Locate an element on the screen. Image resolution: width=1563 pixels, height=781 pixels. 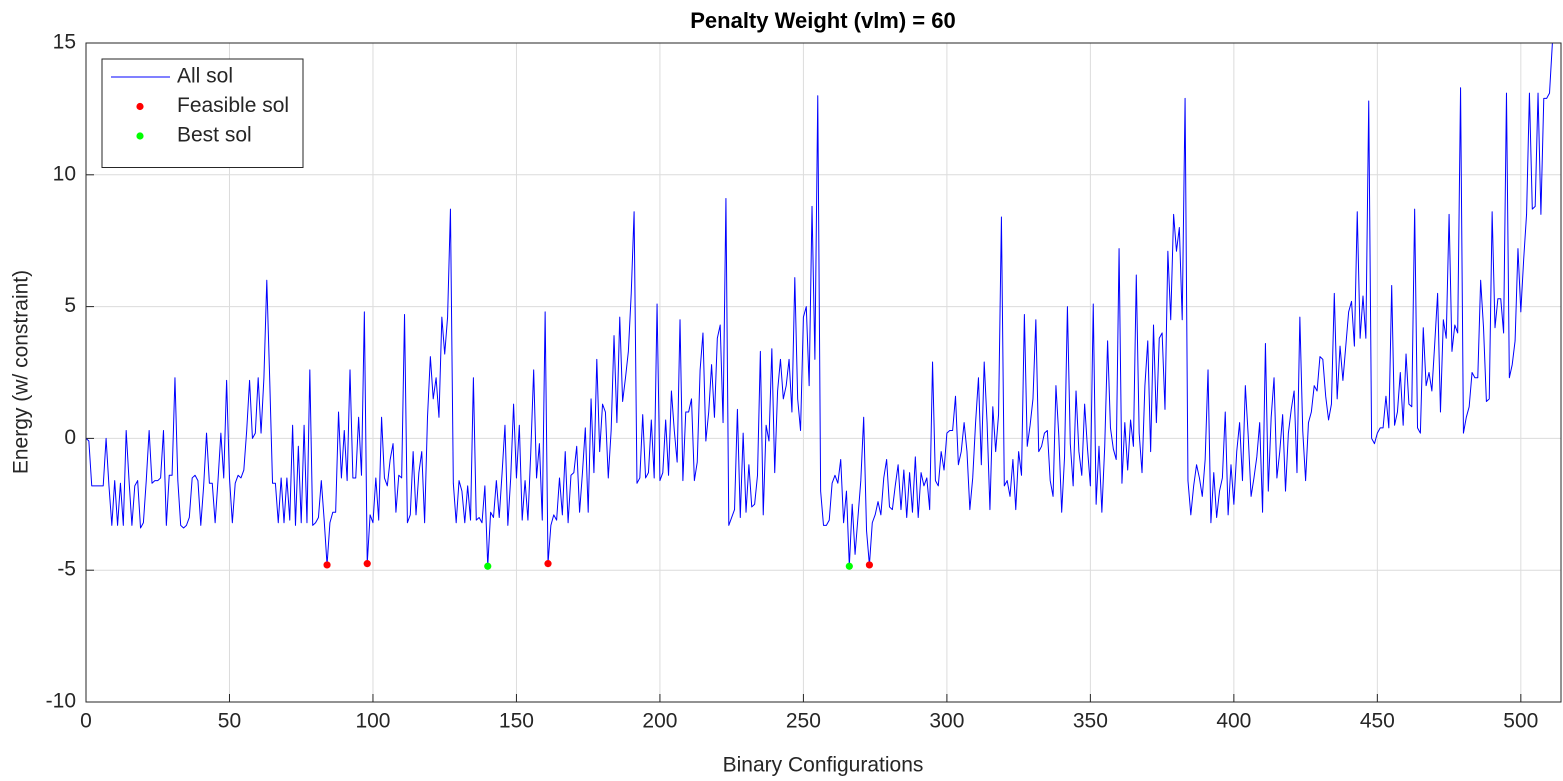
legend-label: Feasible sol is located at coordinates (233, 105).